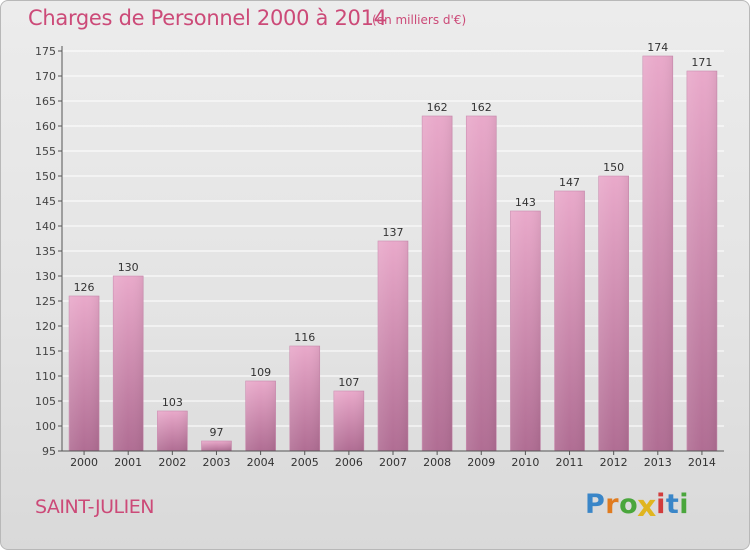 This screenshot has height=550, width=750. What do you see at coordinates (570, 462) in the screenshot?
I see `x-tick-label: 2011` at bounding box center [570, 462].